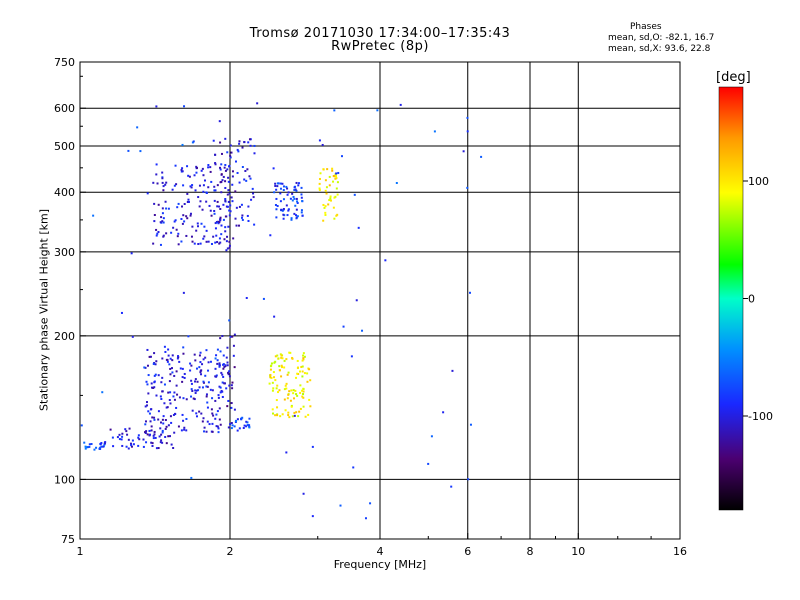 The width and height of the screenshot is (800, 600). I want to click on y-tick-label: 75, so click(68, 539).